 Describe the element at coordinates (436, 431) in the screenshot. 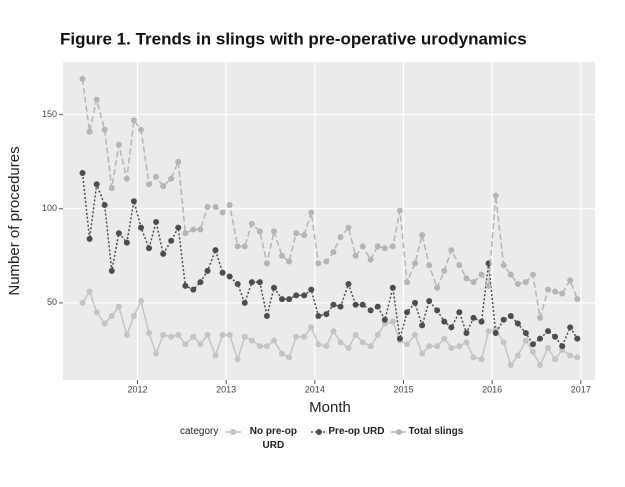

I see `legend-label: Total slings` at that location.